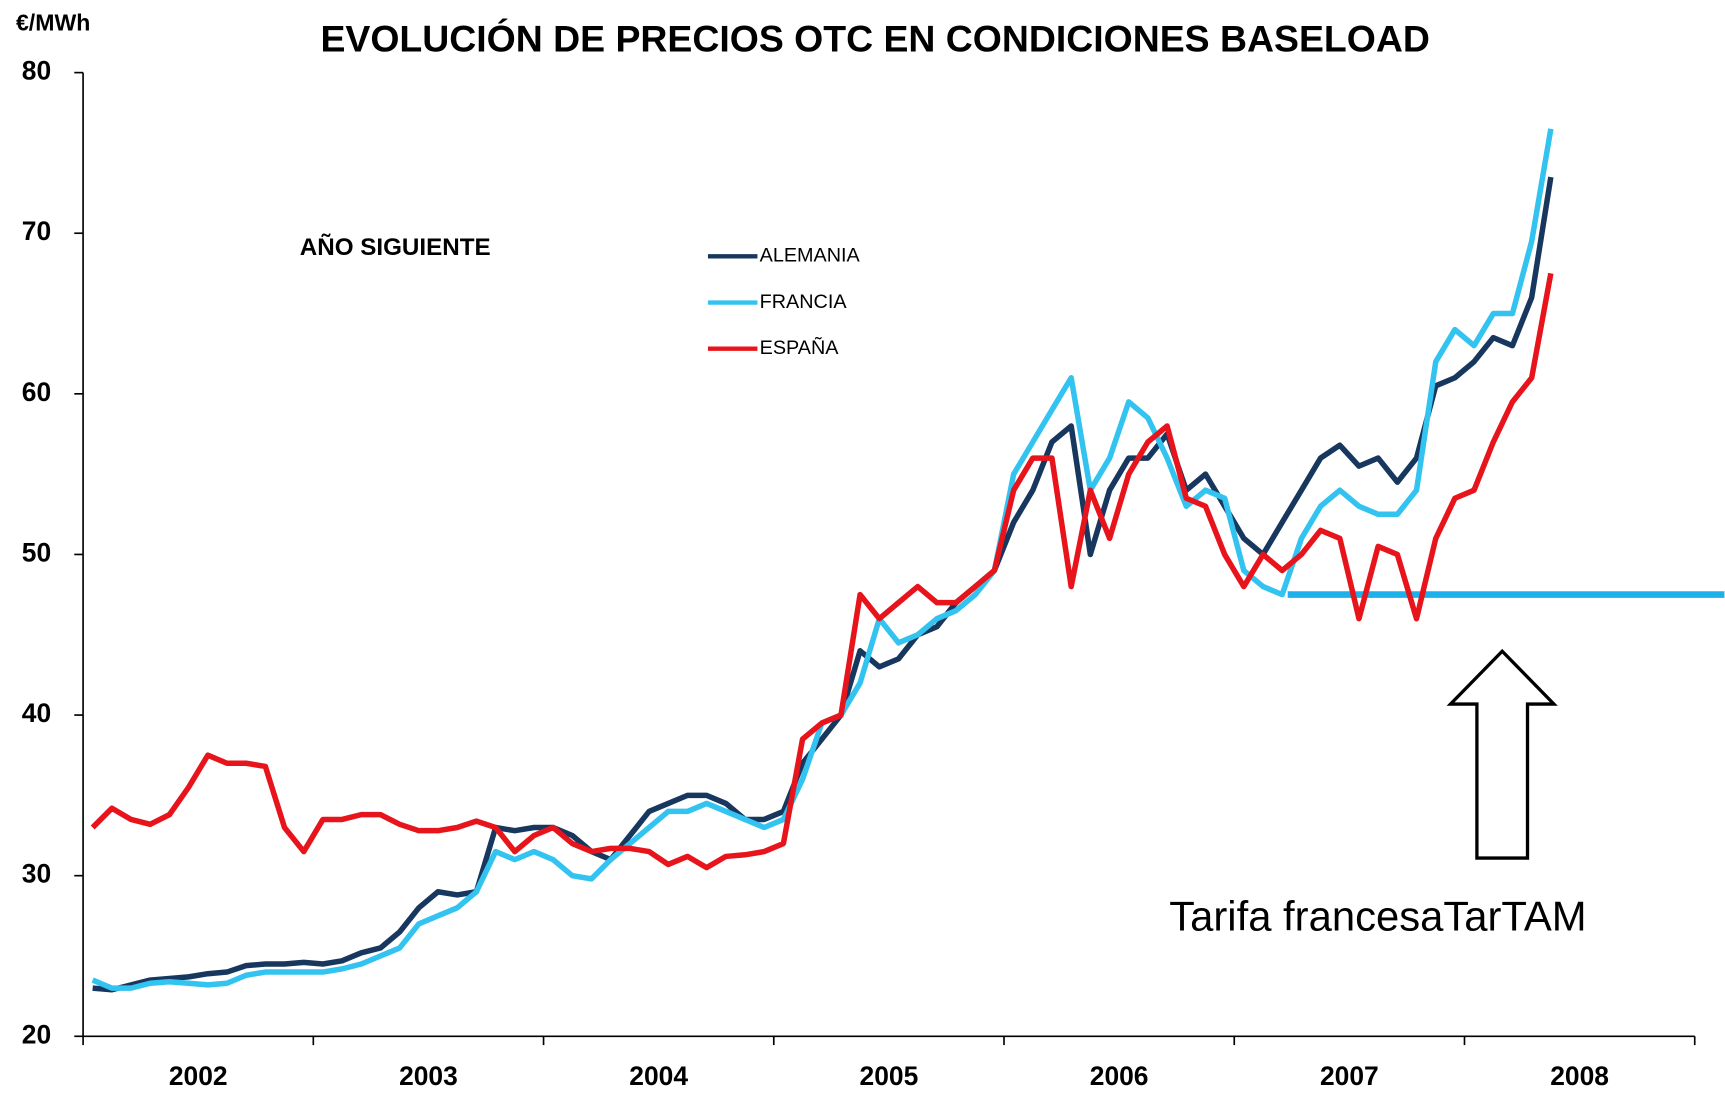  Describe the element at coordinates (1579, 1076) in the screenshot. I see `x-tick-label: 2008` at that location.